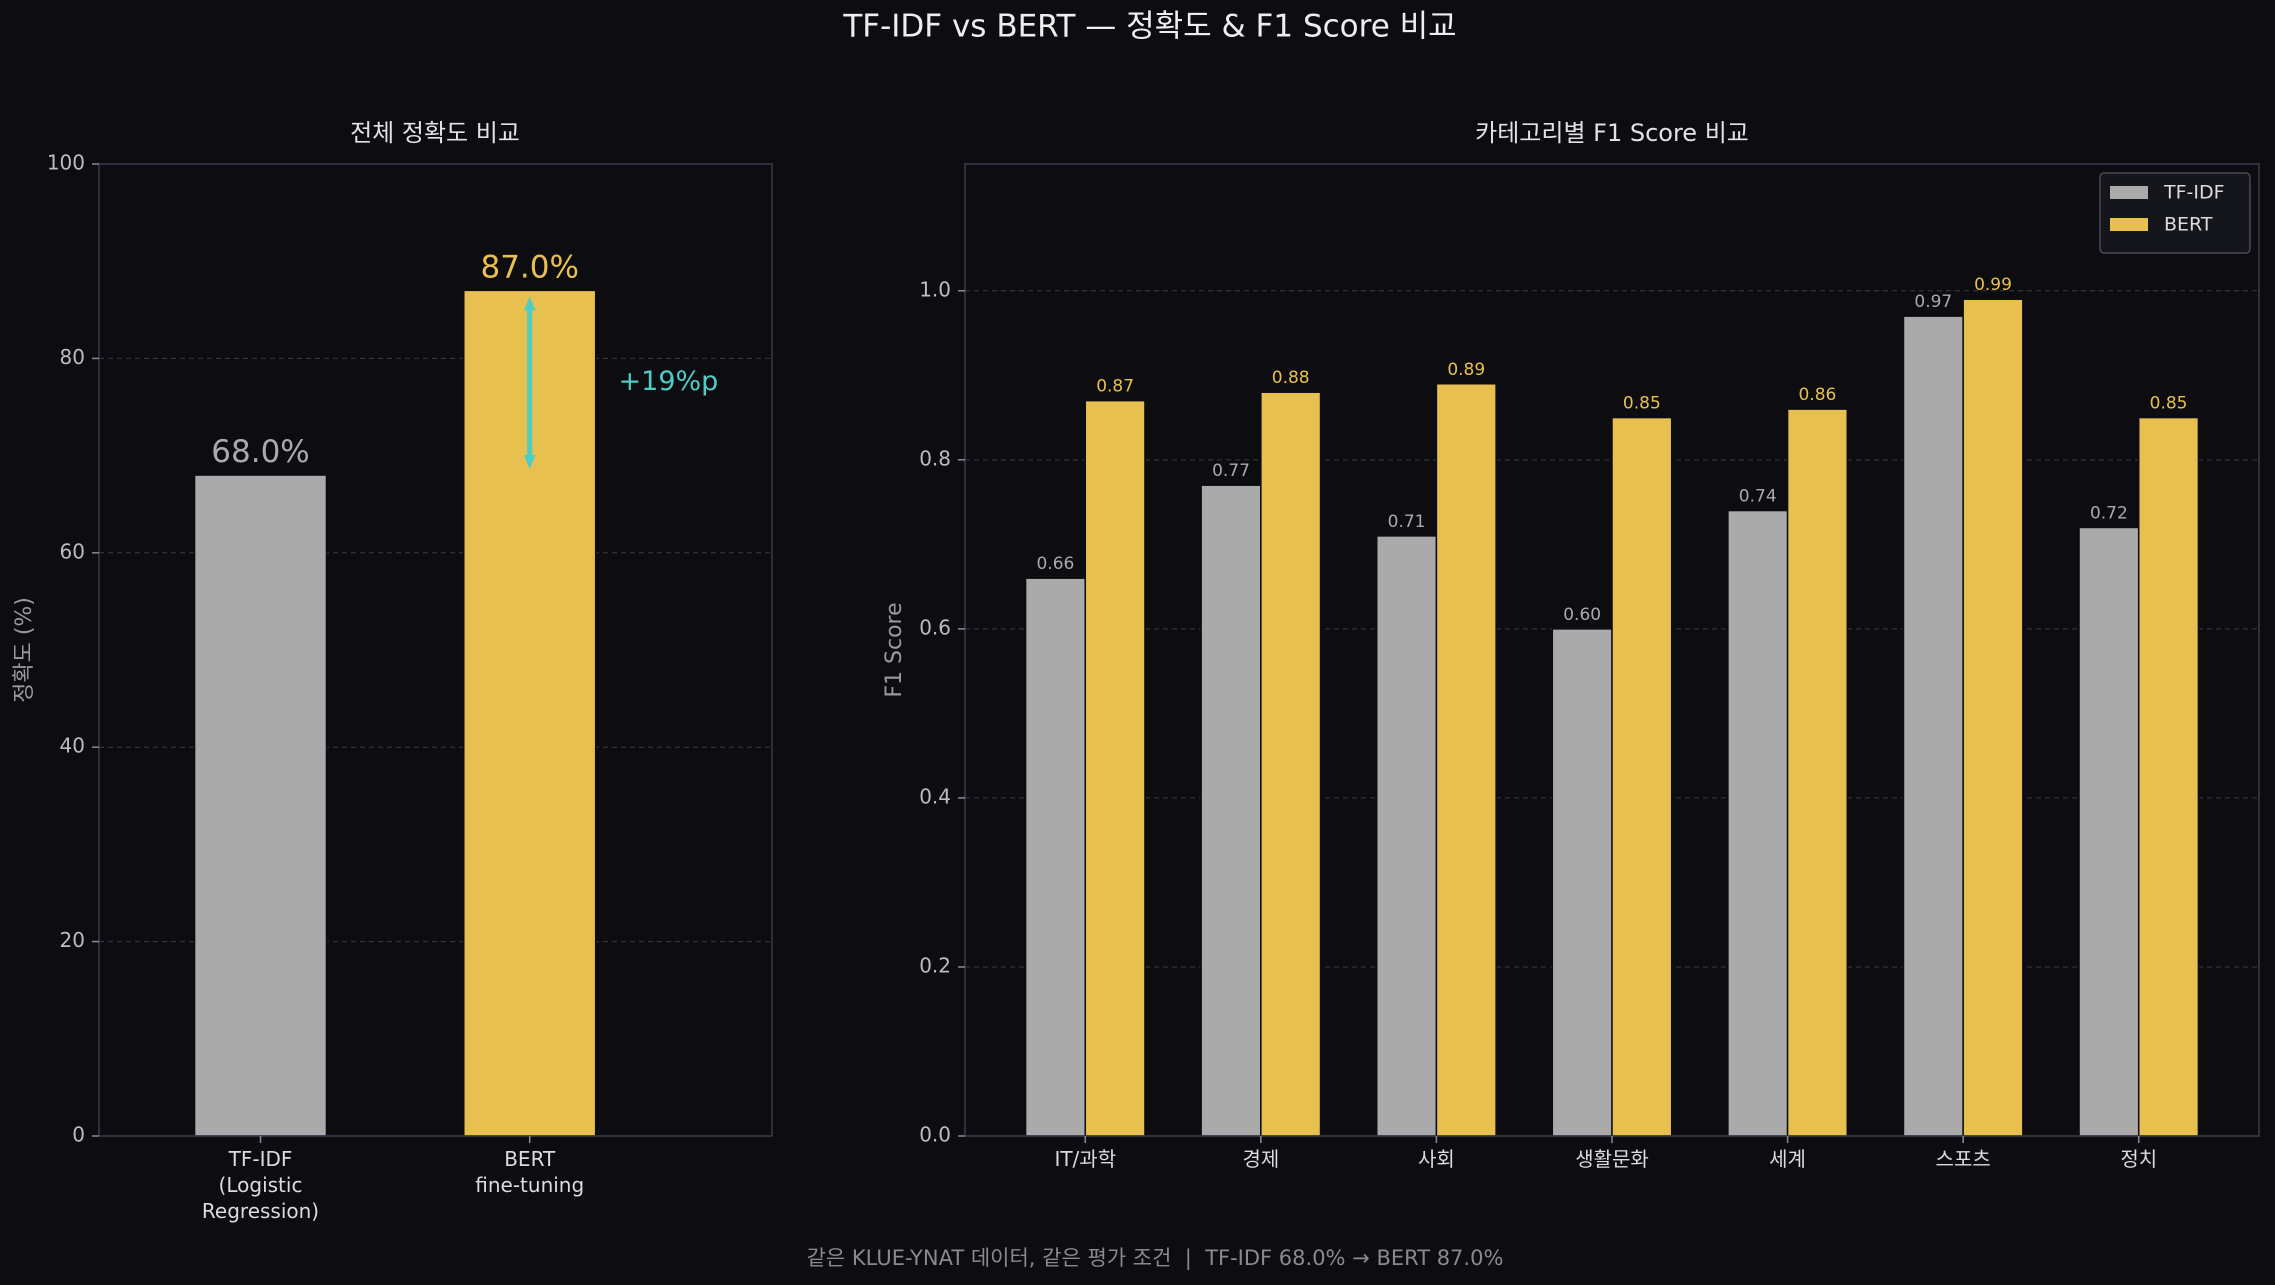  What do you see at coordinates (73, 649) in the screenshot?
I see `accuracy-y-axis: 0 20 40 60 80 100` at bounding box center [73, 649].